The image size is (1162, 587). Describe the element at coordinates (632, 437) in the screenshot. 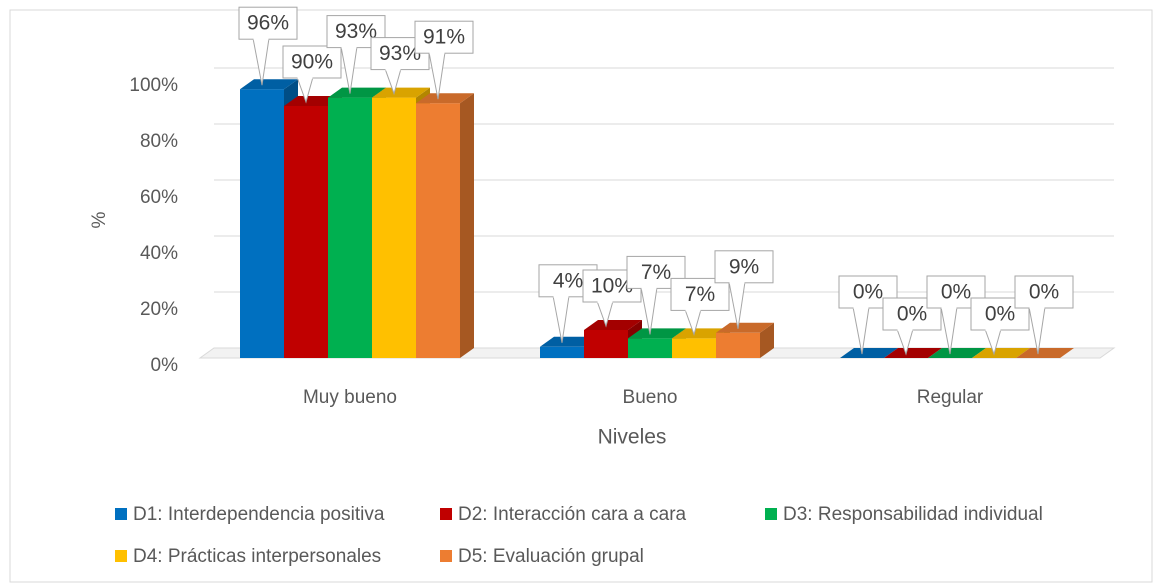

I see `x-axis-title: Niveles` at that location.